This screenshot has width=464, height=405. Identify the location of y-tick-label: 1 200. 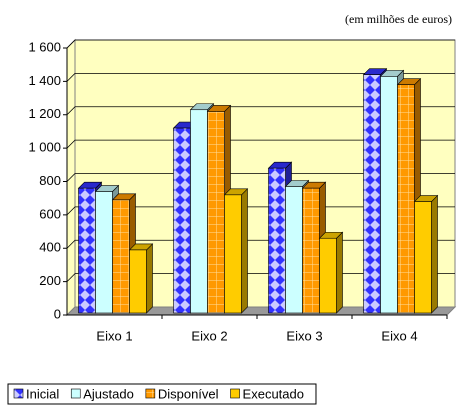
(44, 113).